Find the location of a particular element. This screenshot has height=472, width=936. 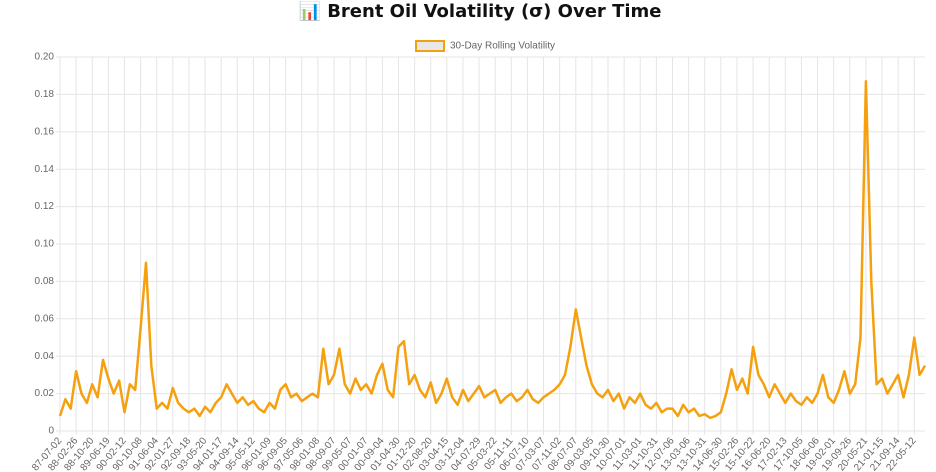

y-tick-label: 0.02 is located at coordinates (45, 393).